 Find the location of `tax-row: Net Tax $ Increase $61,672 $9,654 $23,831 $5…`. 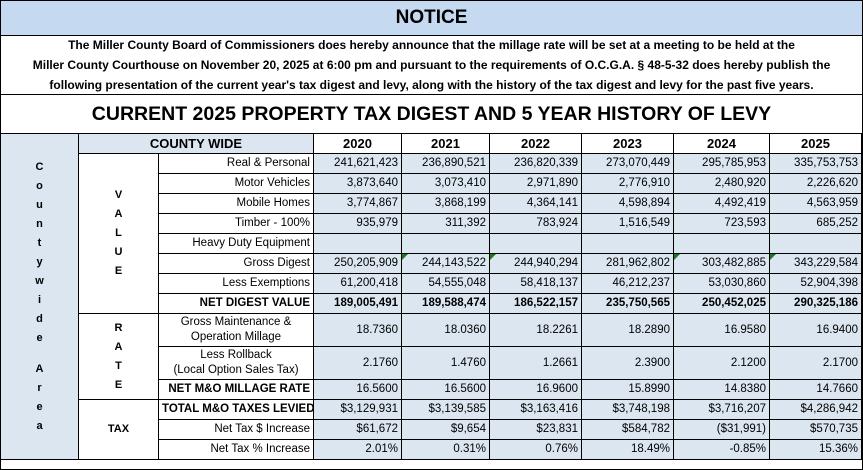

tax-row: Net Tax $ Increase $61,672 $9,654 $23,831 $5… is located at coordinates (431, 429).